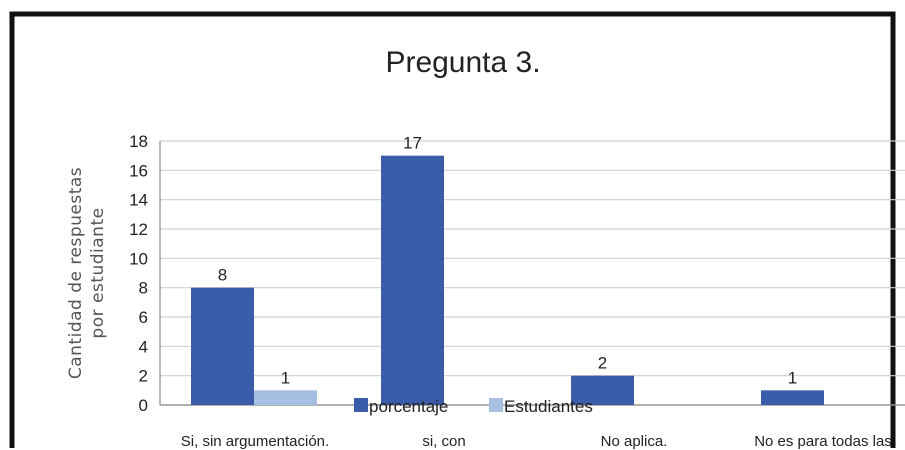 This screenshot has width=905, height=450. I want to click on y-tick-label: 4, so click(143, 346).